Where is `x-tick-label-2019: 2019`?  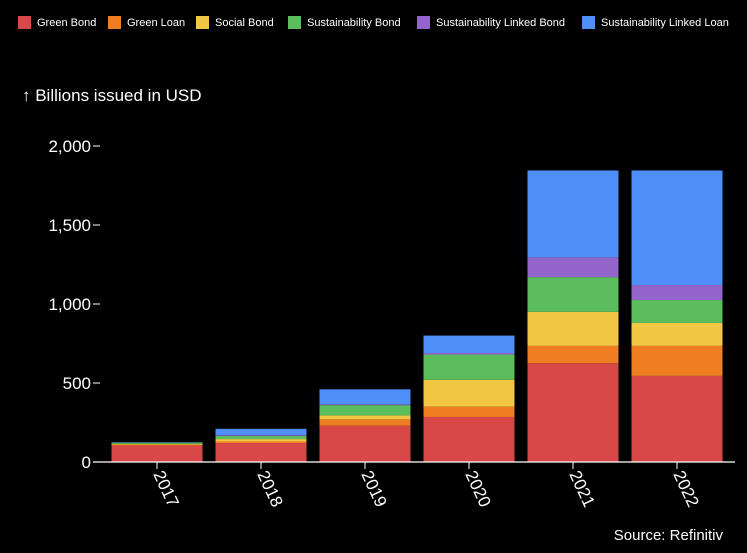
x-tick-label-2019: 2019 is located at coordinates (373, 489).